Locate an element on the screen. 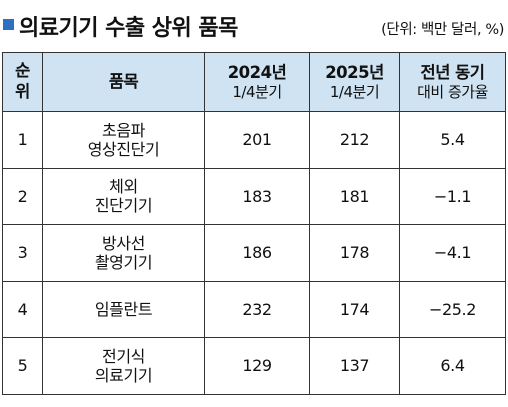 This screenshot has width=508, height=407. header-2024-quarter: 1/4분기 is located at coordinates (257, 91).